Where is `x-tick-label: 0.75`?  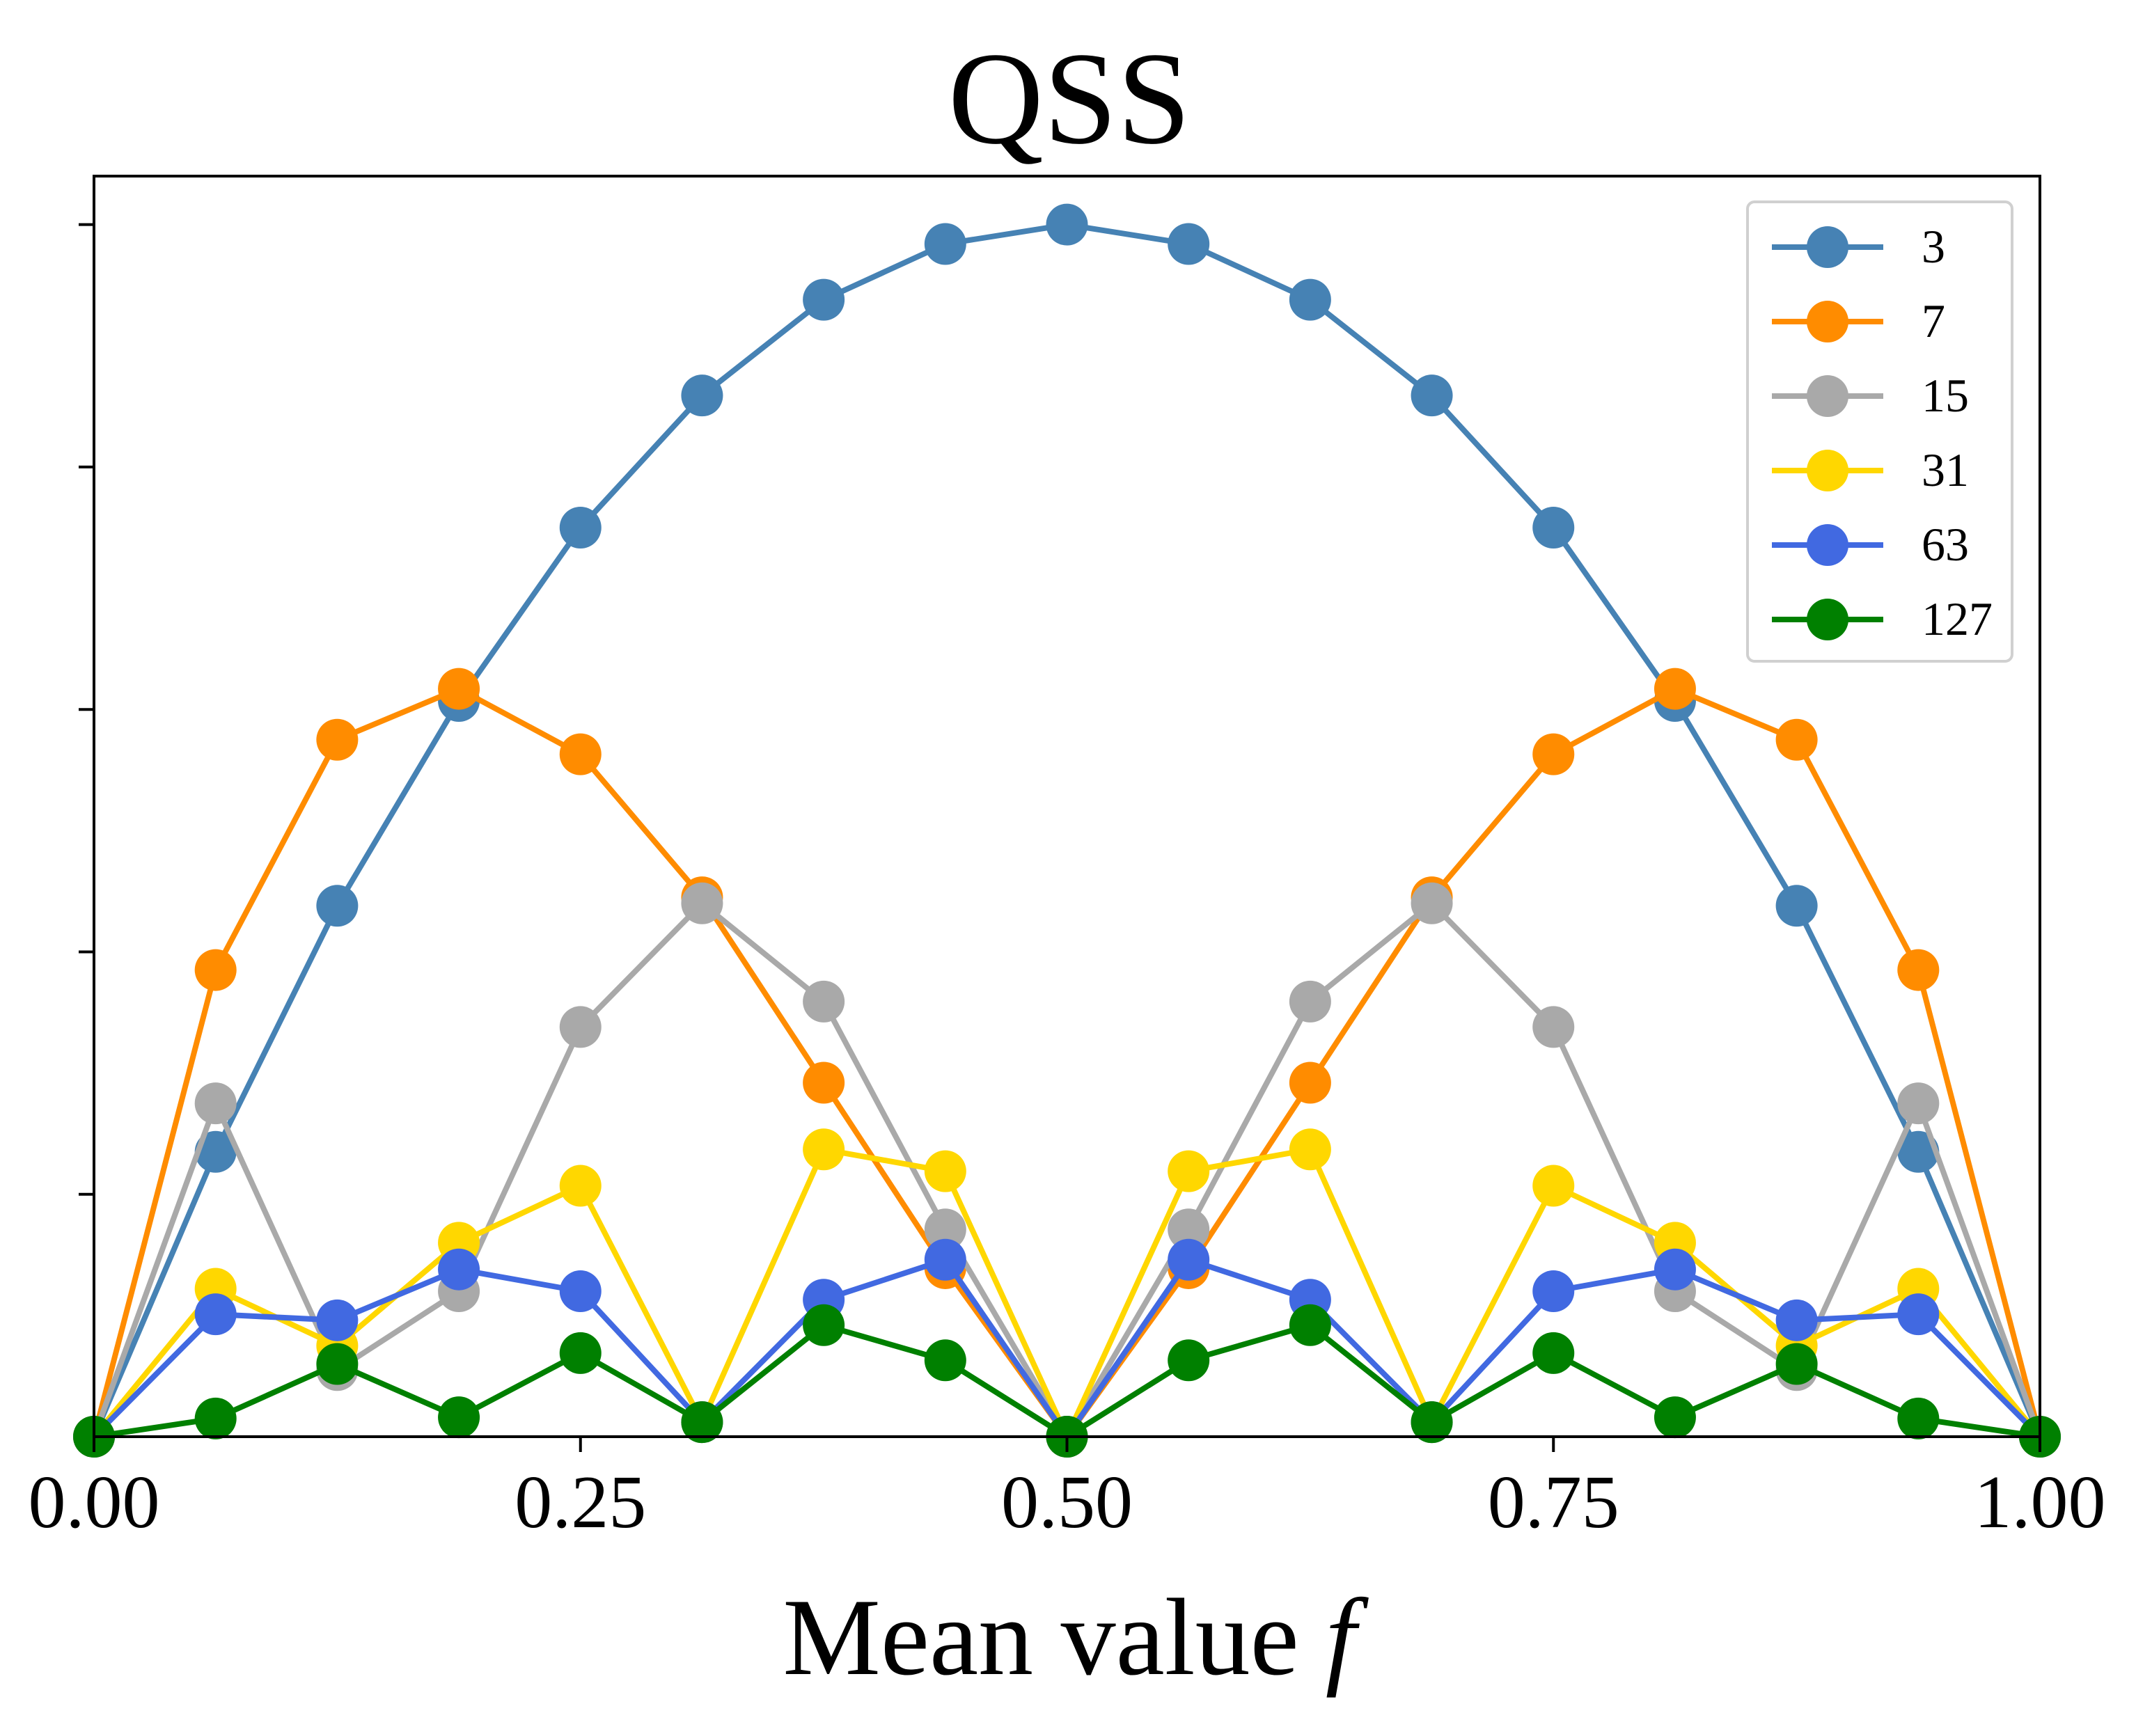 x-tick-label: 0.75 is located at coordinates (1553, 1502).